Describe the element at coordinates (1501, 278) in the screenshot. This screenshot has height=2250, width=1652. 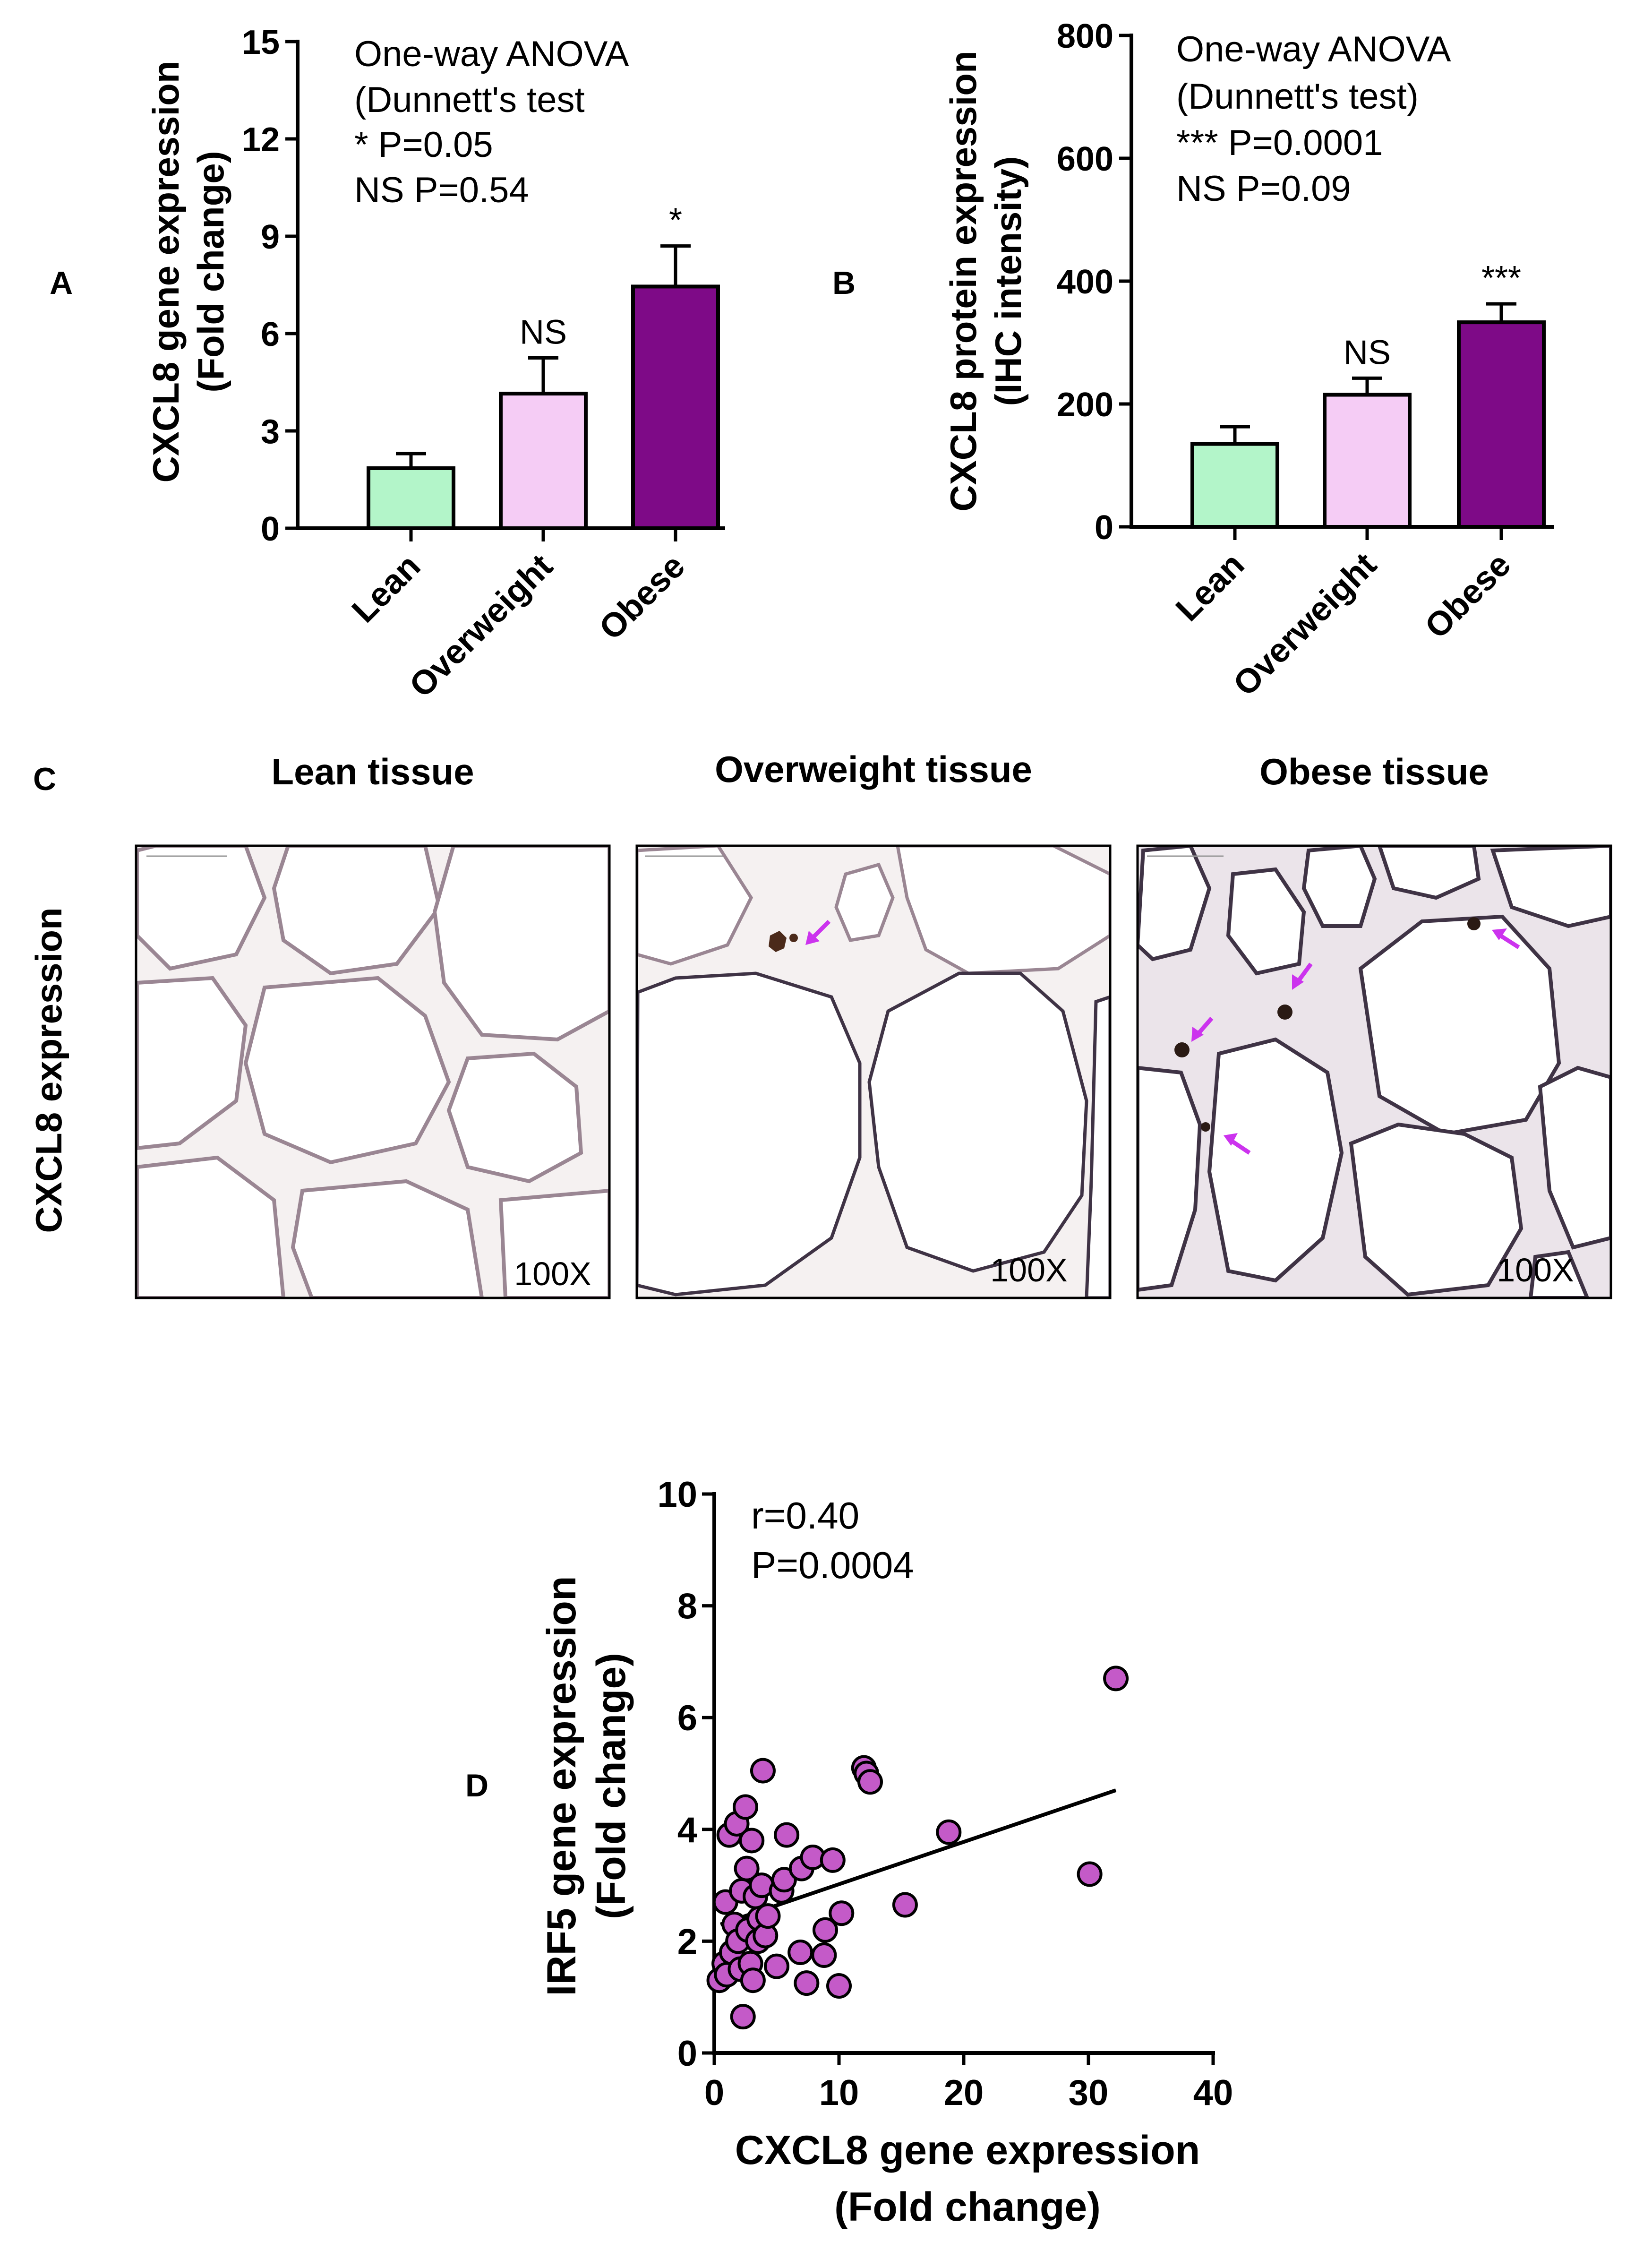
I see `significance-label: ***` at that location.